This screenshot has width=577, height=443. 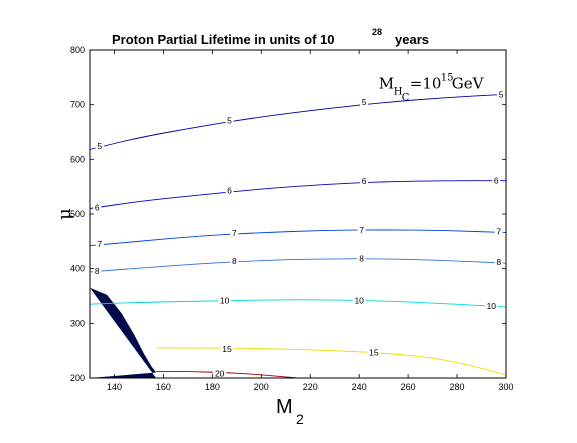 I want to click on annotation-sub1: H, so click(x=398, y=91).